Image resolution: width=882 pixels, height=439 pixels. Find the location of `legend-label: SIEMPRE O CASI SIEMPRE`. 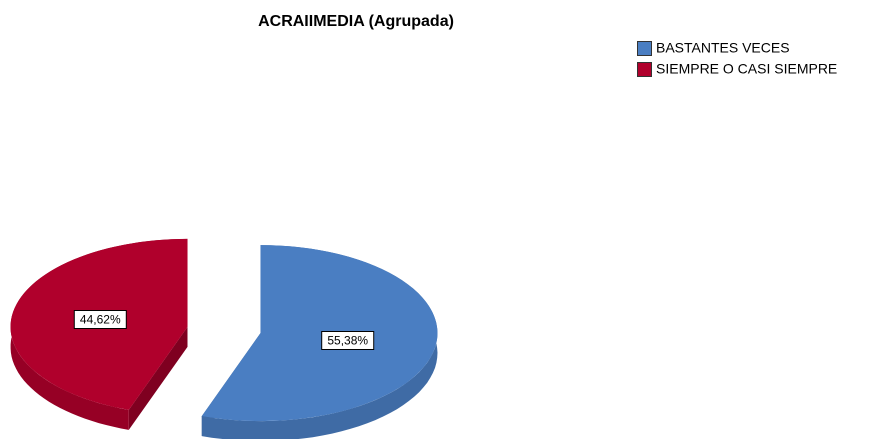

legend-label: SIEMPRE O CASI SIEMPRE is located at coordinates (746, 69).